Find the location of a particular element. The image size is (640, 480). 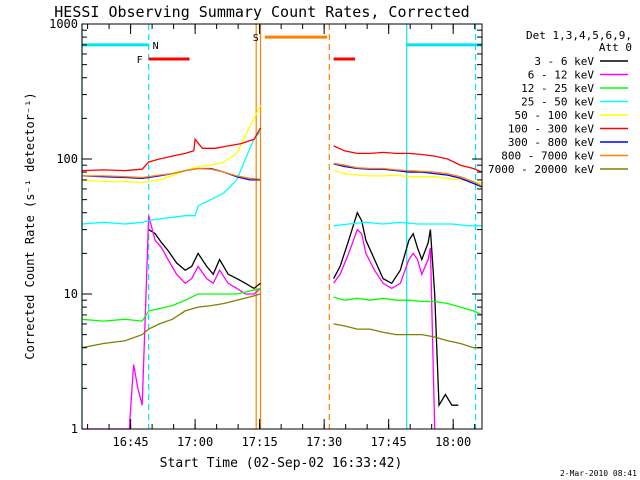

flag-label: F is located at coordinates (140, 60).